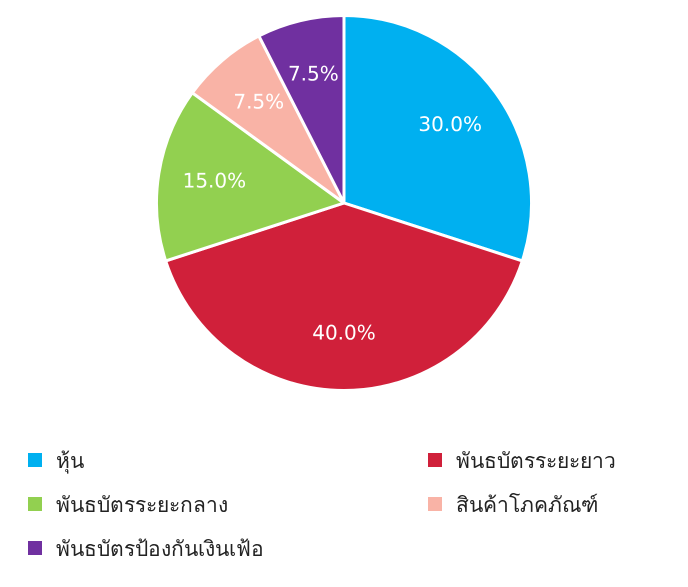 This screenshot has width=688, height=587. Describe the element at coordinates (70, 462) in the screenshot. I see `legend-label: หุ้น` at that location.